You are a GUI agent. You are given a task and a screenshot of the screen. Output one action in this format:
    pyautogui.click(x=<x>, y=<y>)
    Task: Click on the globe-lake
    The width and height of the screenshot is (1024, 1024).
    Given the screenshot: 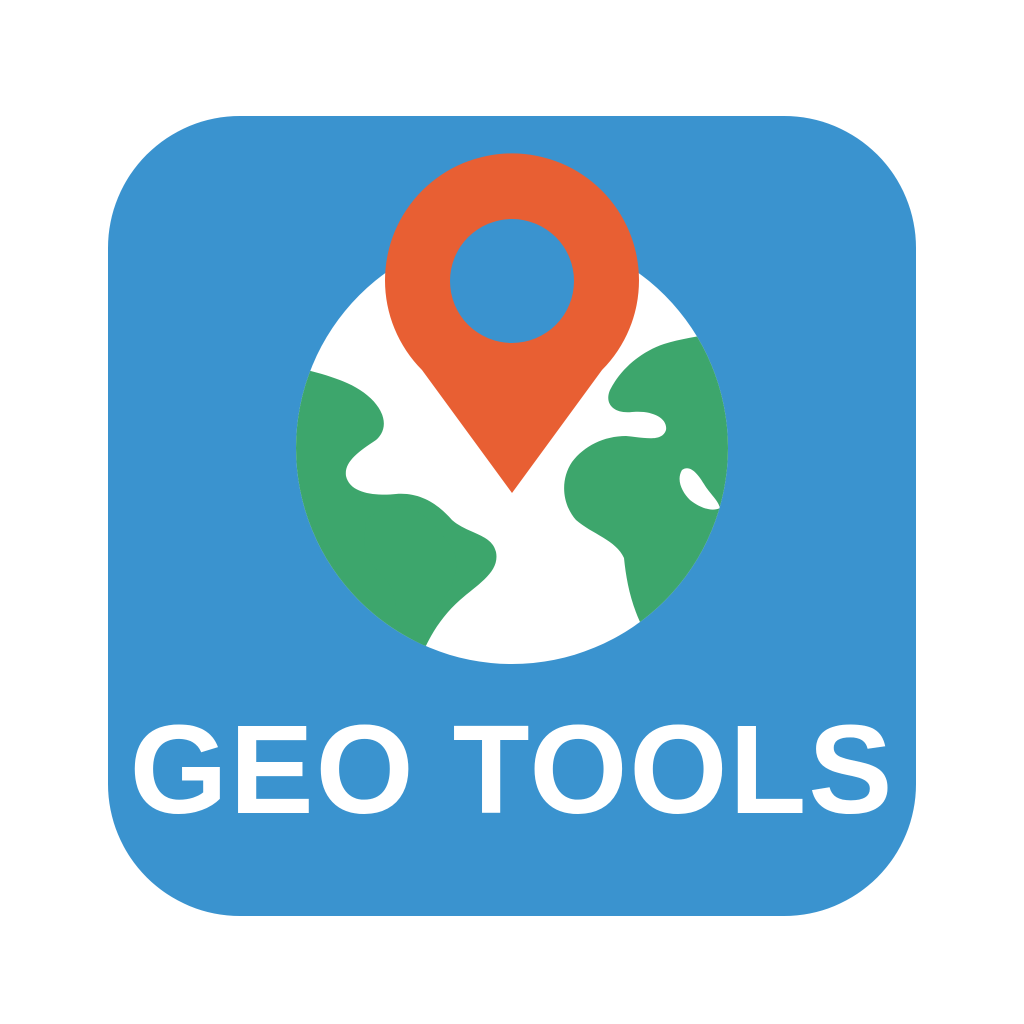 What is the action you would take?
    pyautogui.click(x=699, y=489)
    